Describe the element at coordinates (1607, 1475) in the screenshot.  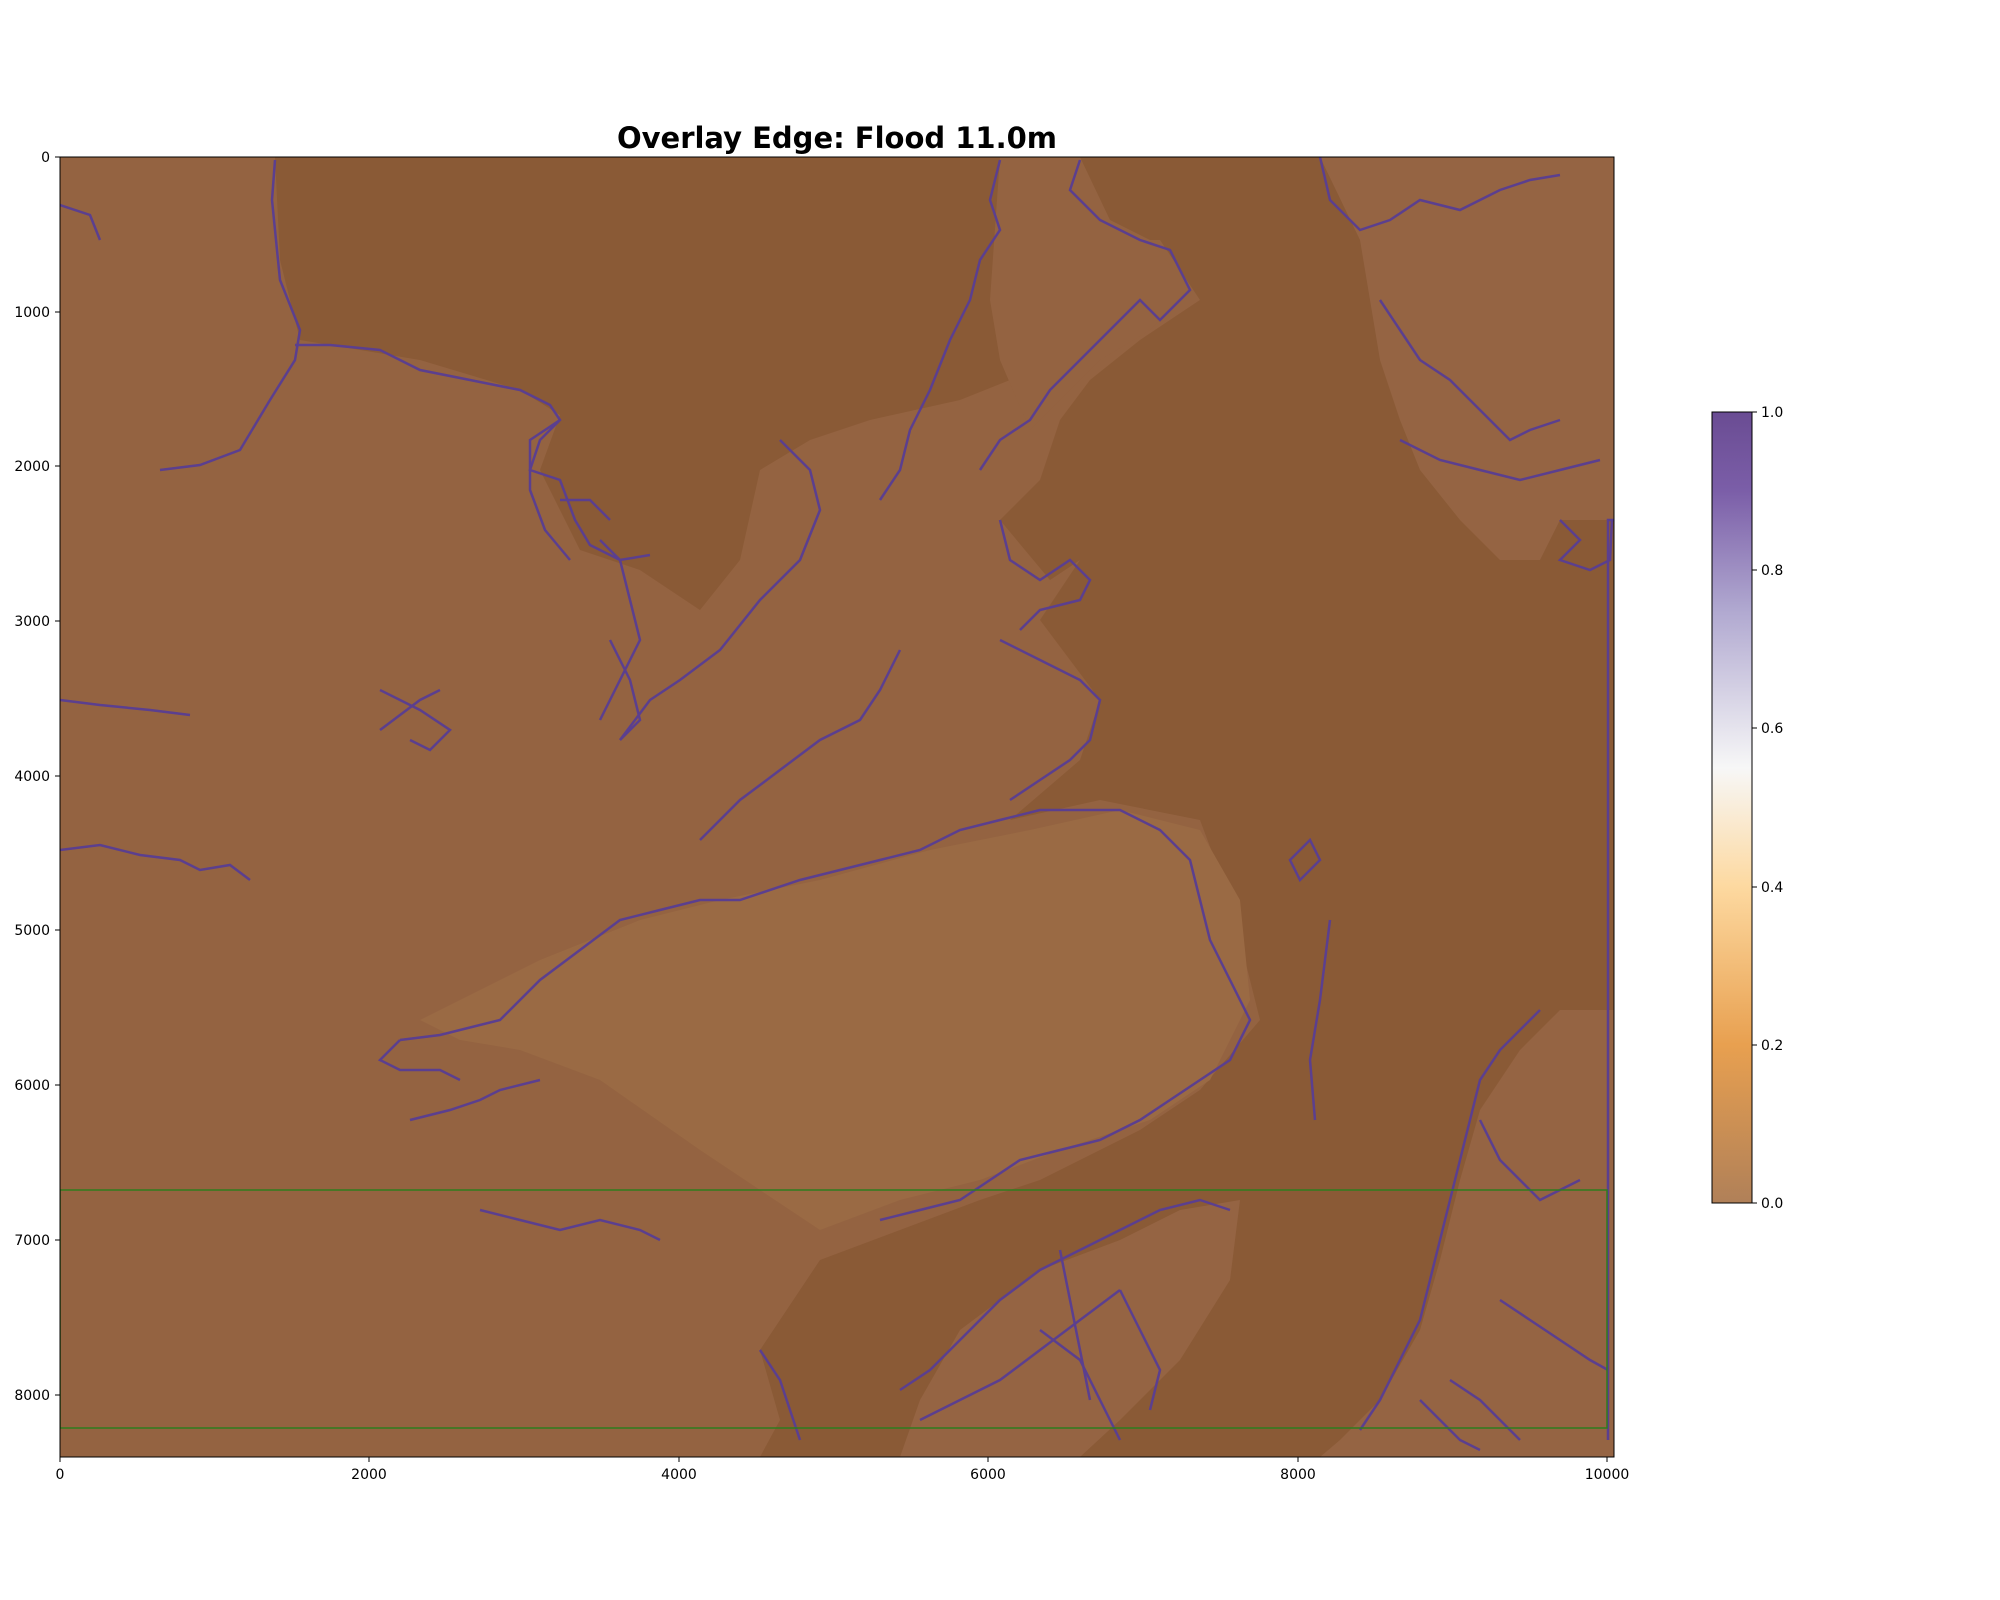
I see `x-tick-label: 10000` at that location.